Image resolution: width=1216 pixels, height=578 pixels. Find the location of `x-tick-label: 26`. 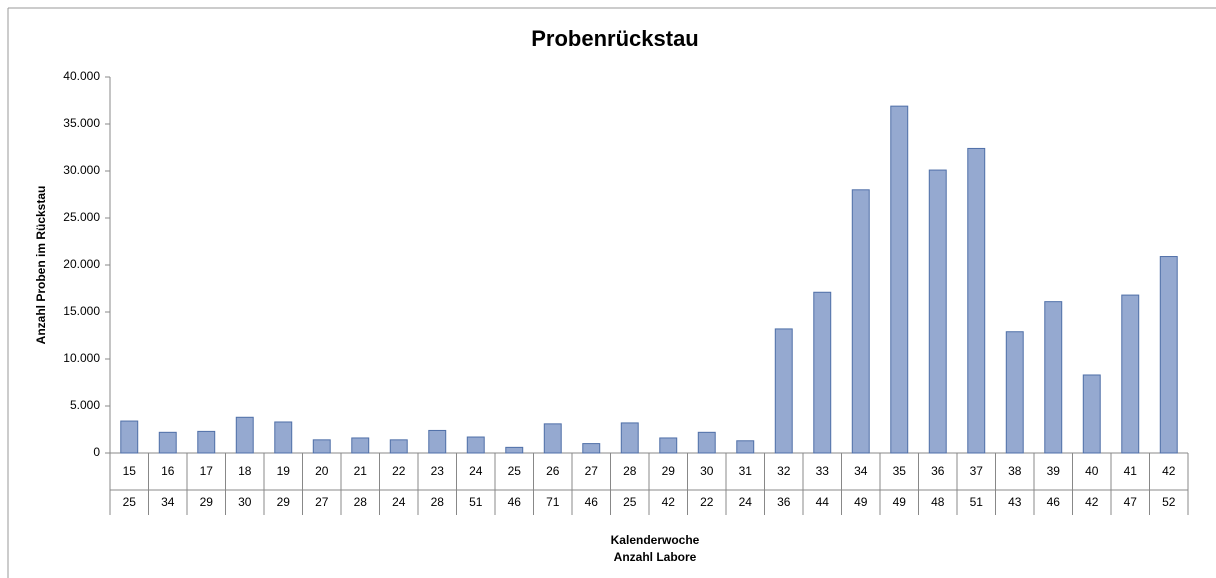

x-tick-label: 26 is located at coordinates (553, 471).